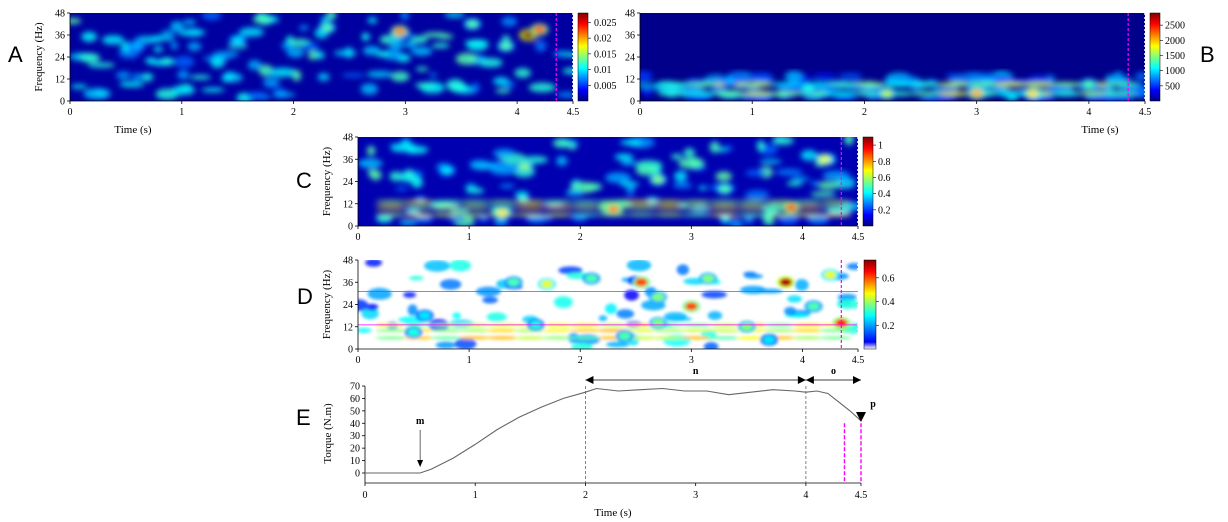 The height and width of the screenshot is (522, 1228). Describe the element at coordinates (355, 399) in the screenshot. I see `y-tick-label: 60` at that location.